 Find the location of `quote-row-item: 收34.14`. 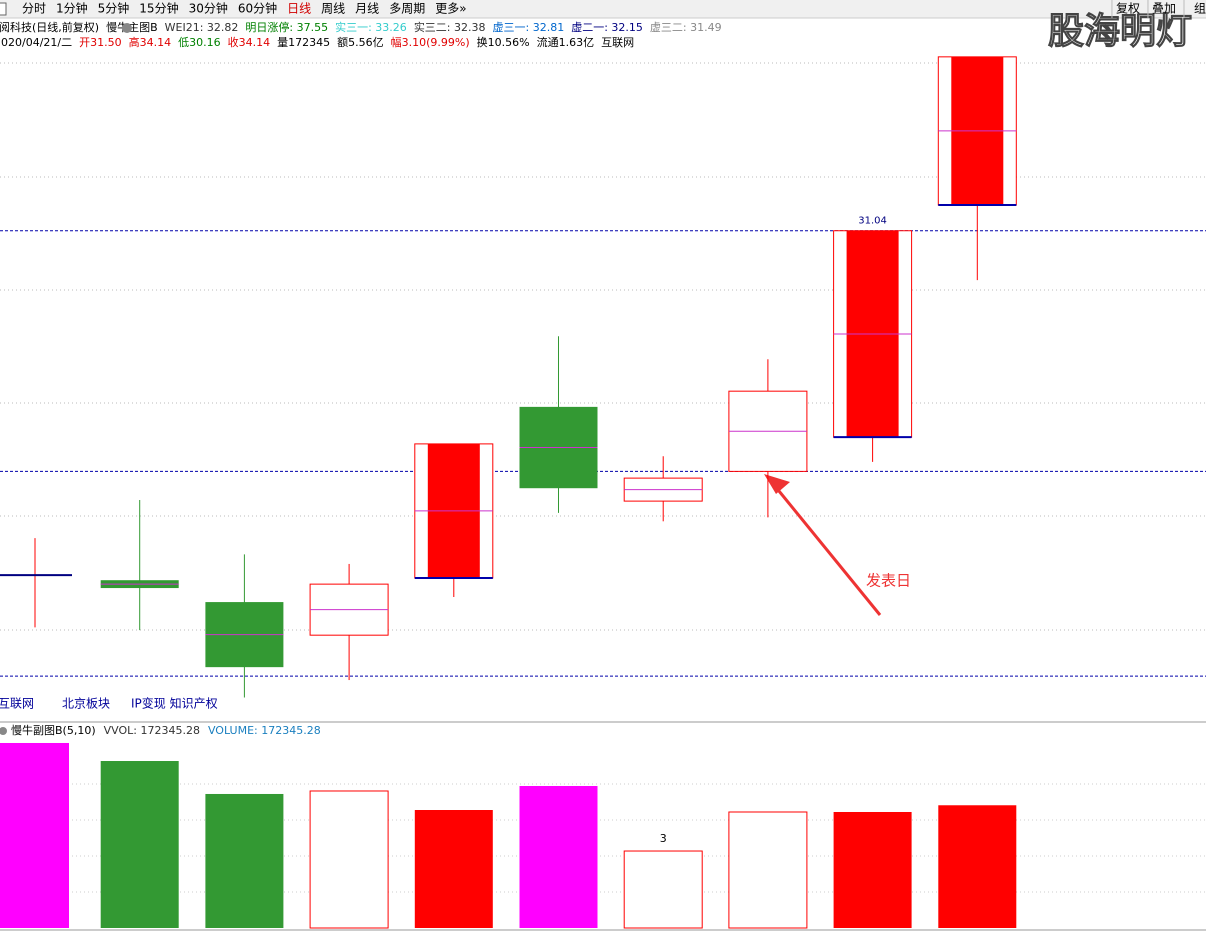

quote-row-item: 收34.14 is located at coordinates (249, 42).